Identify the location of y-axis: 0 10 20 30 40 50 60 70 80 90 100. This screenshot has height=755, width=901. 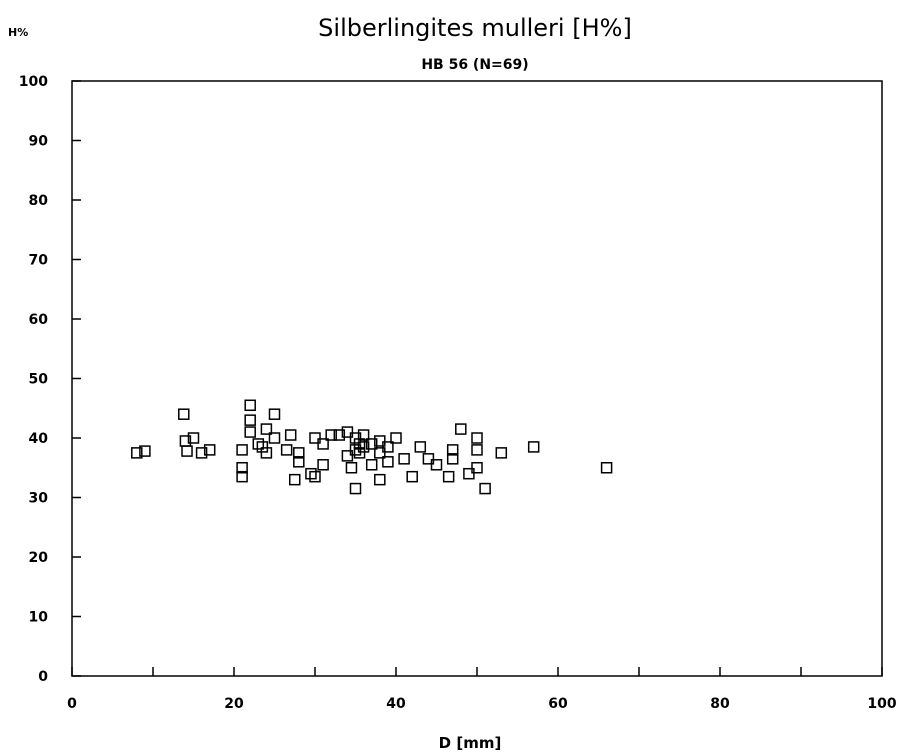
(50, 379).